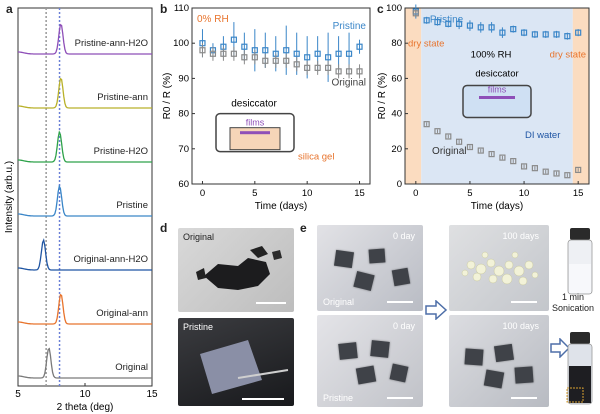 The height and width of the screenshot is (414, 600). Describe the element at coordinates (122, 97) in the screenshot. I see `series-label: Pristine-ann` at that location.